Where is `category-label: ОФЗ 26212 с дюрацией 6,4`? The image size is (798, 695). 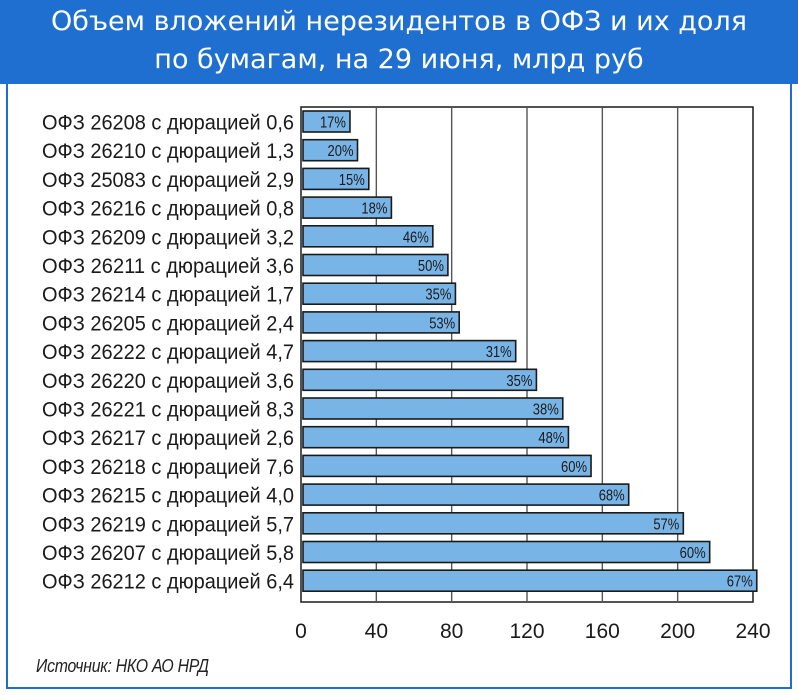
category-label: ОФЗ 26212 с дюрацией 6,4 is located at coordinates (168, 582).